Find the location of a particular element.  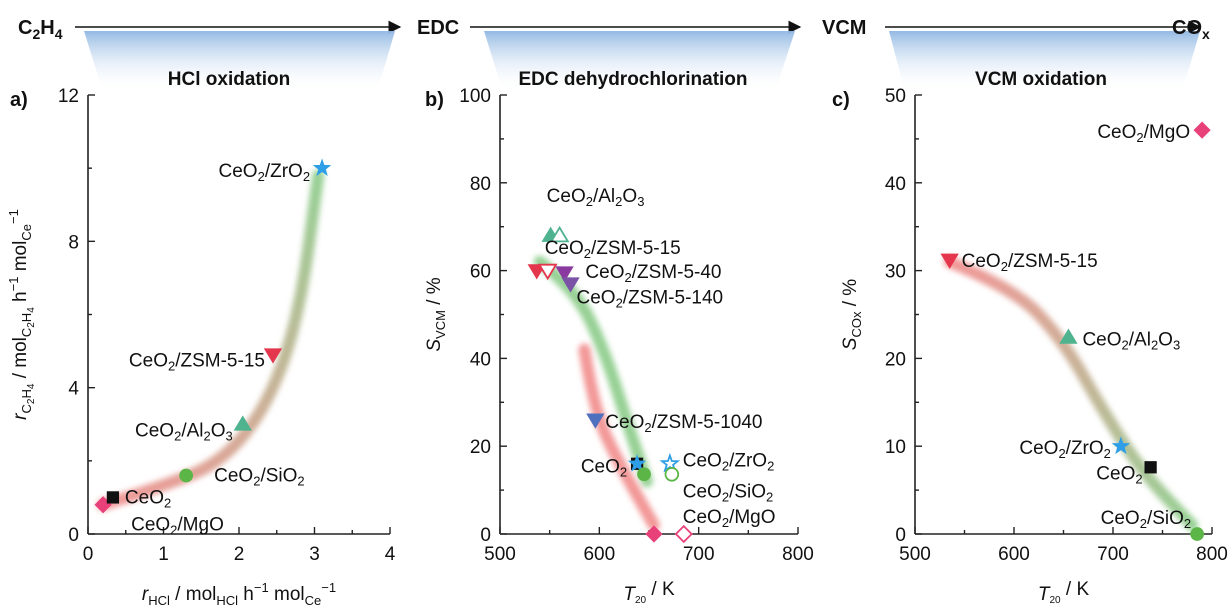

y-tick-label: 10 is located at coordinates (895, 447).